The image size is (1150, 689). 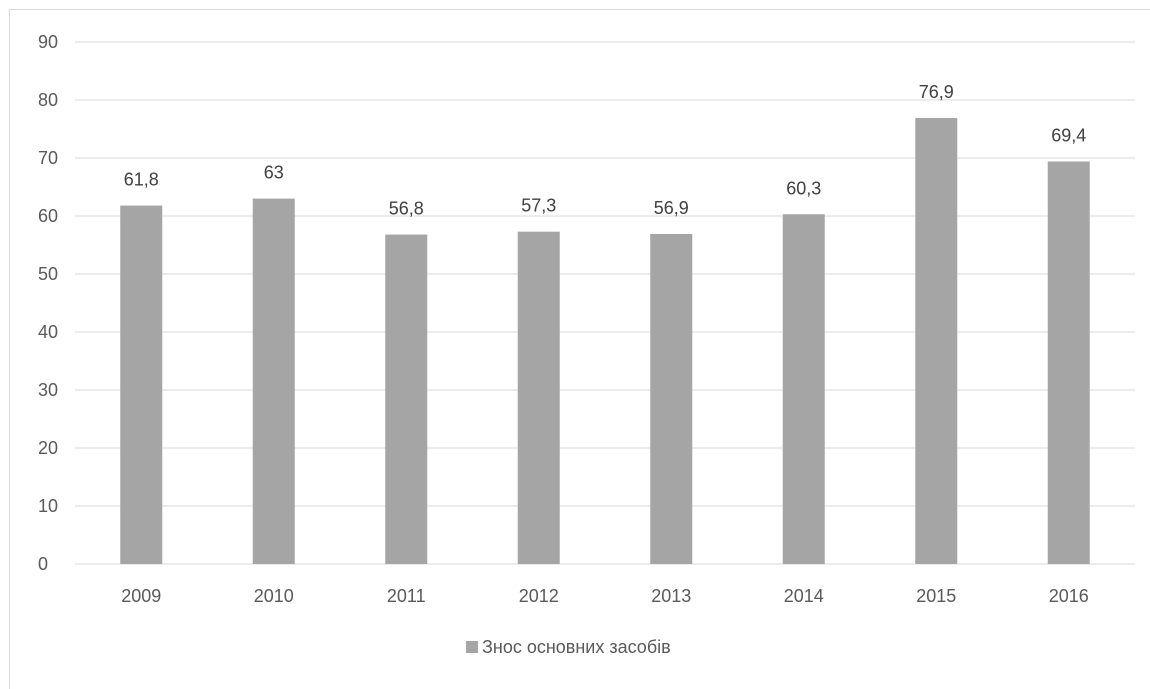 What do you see at coordinates (141, 384) in the screenshot?
I see `bar-2009` at bounding box center [141, 384].